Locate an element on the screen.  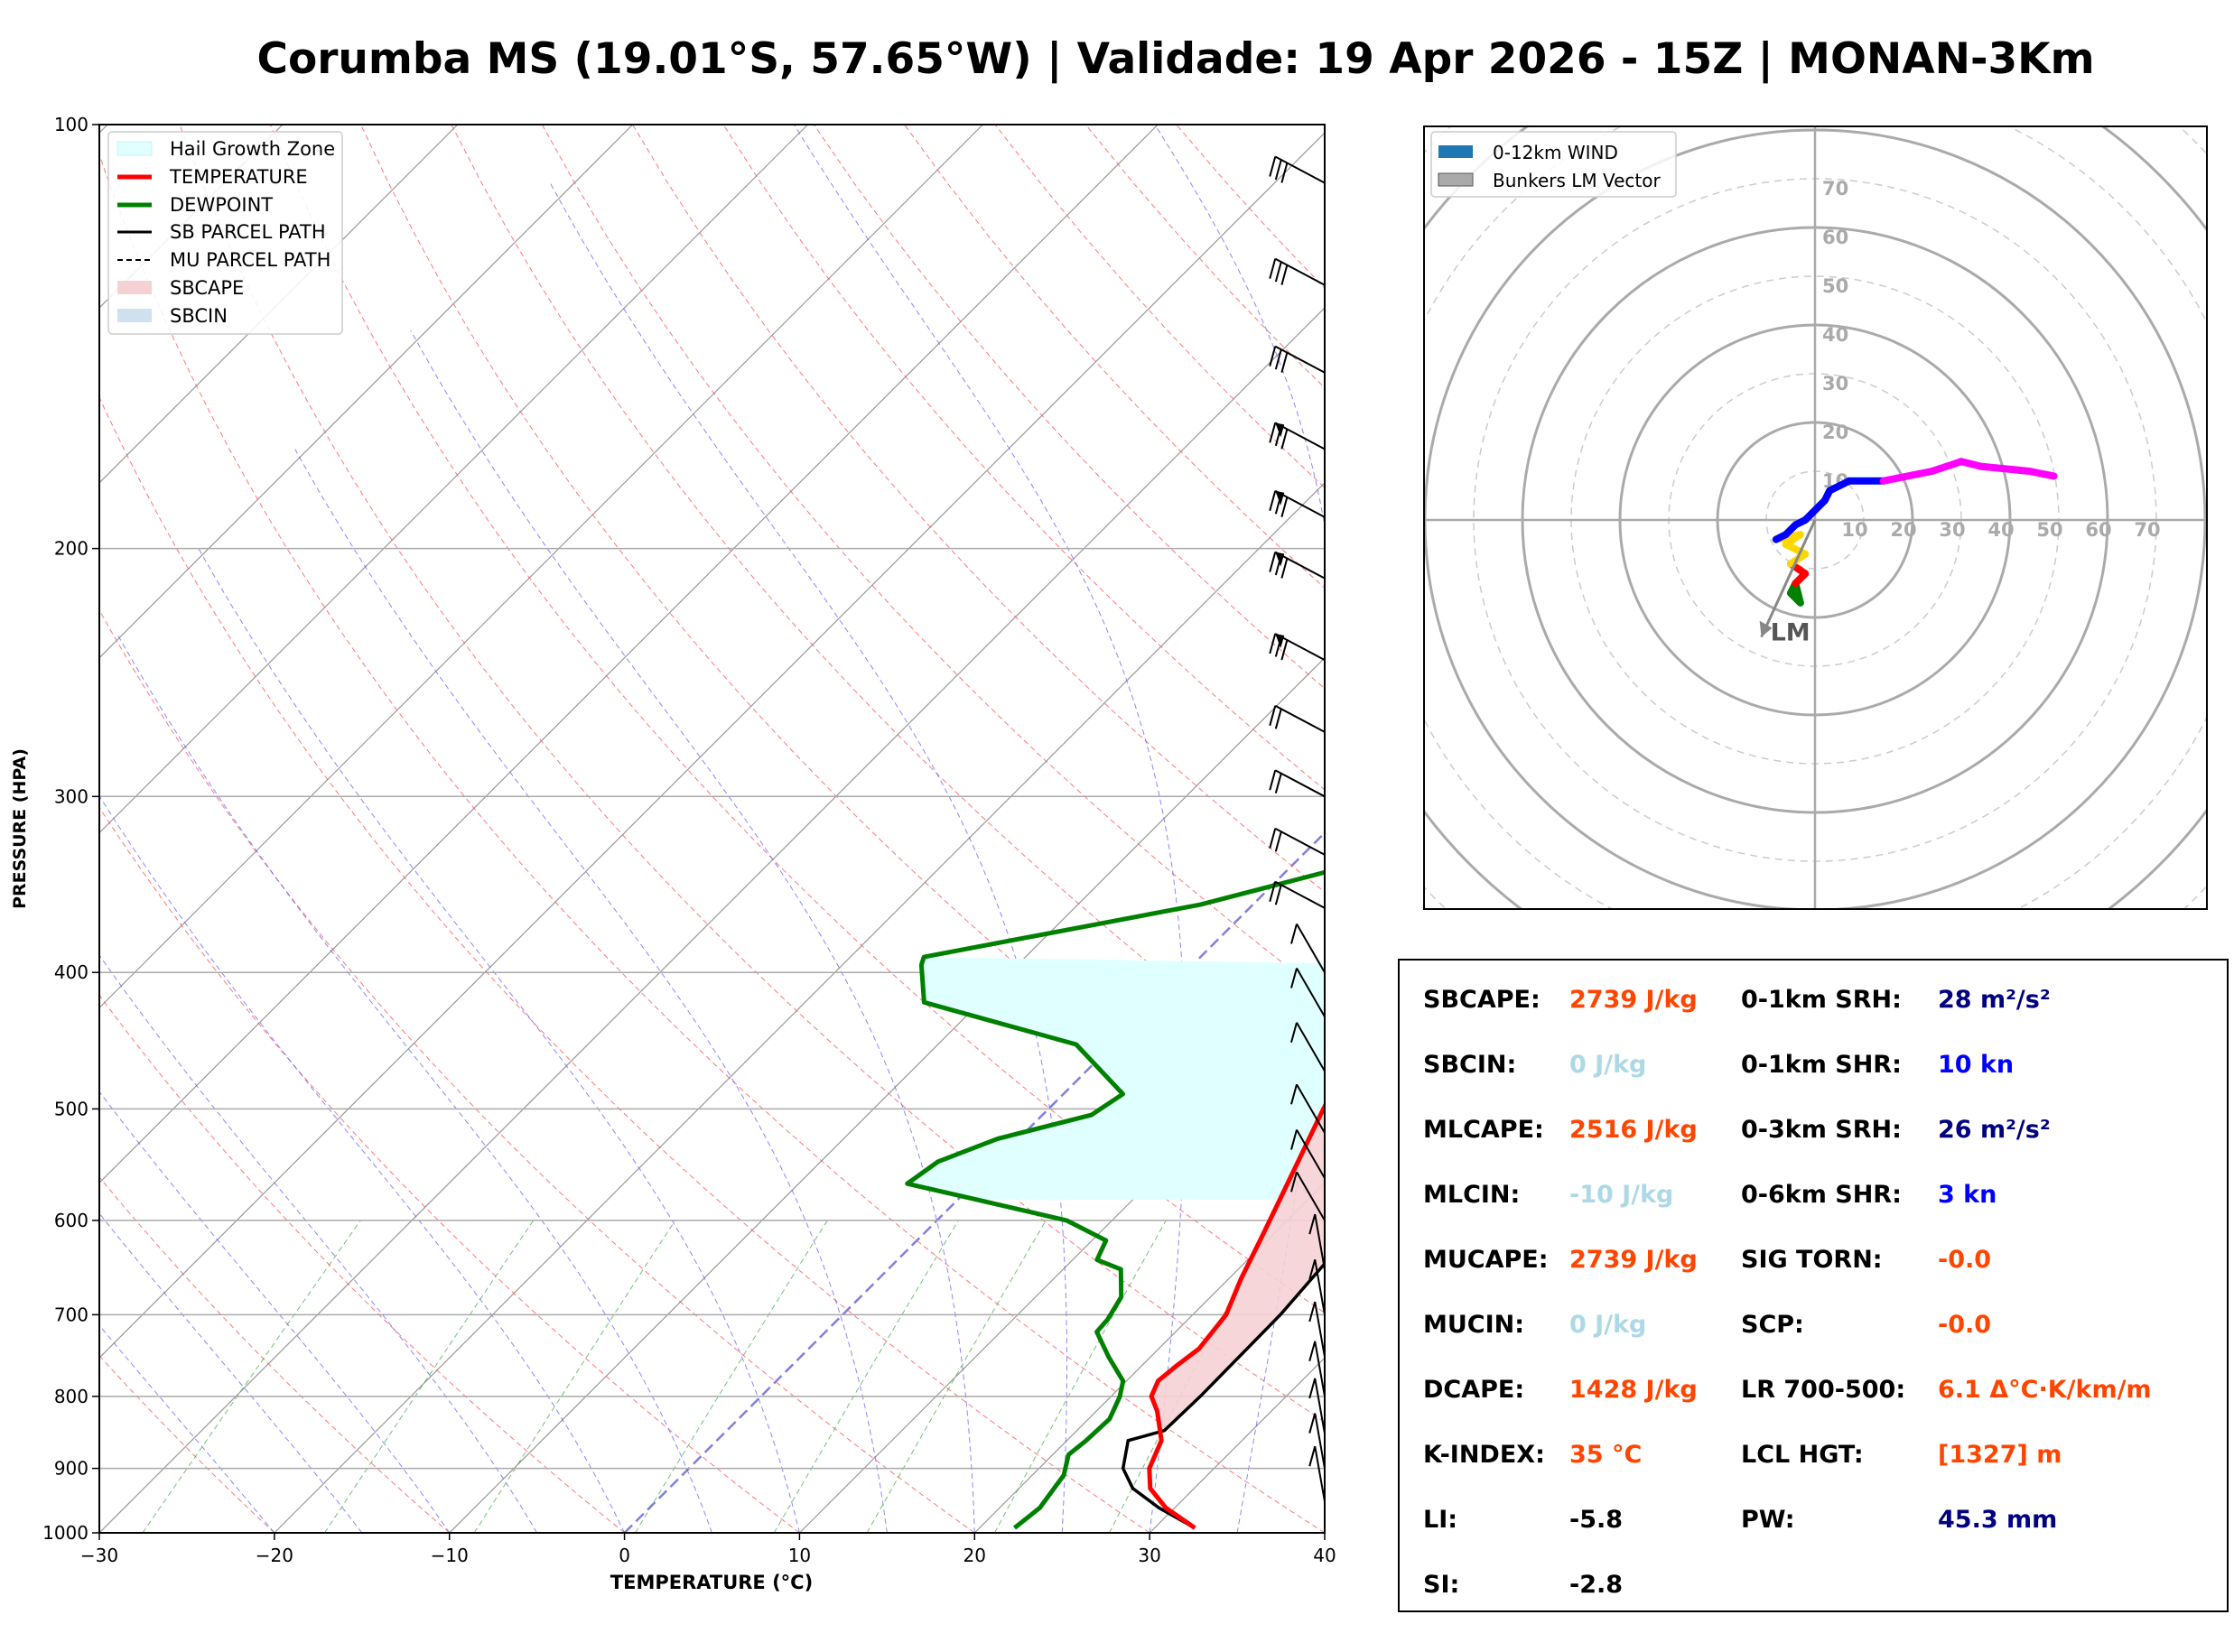
dewpoint-line is located at coordinates (1115, 1199).